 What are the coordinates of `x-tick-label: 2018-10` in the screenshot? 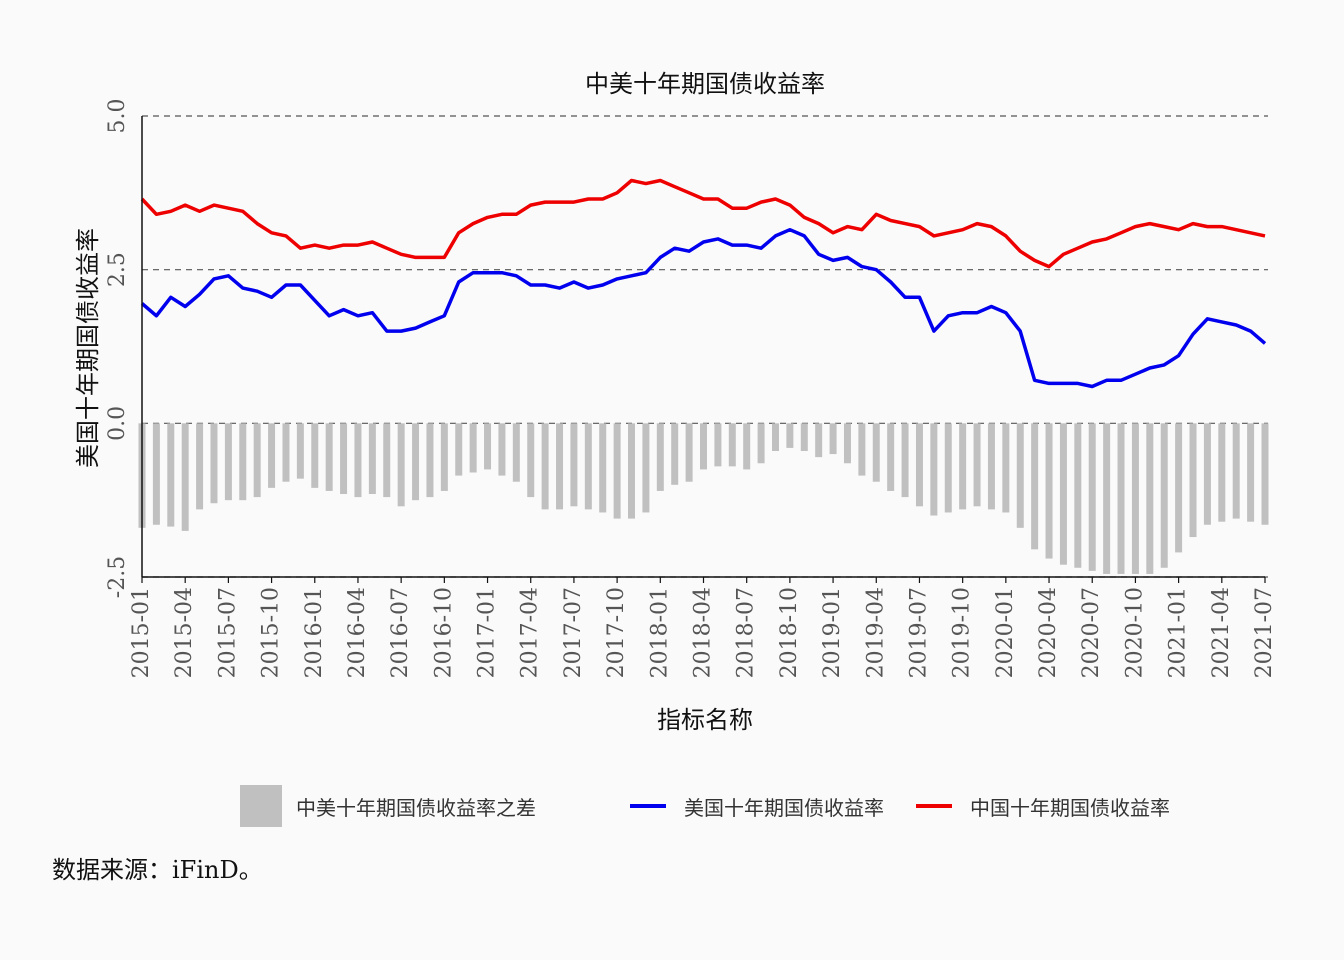 It's located at (789, 632).